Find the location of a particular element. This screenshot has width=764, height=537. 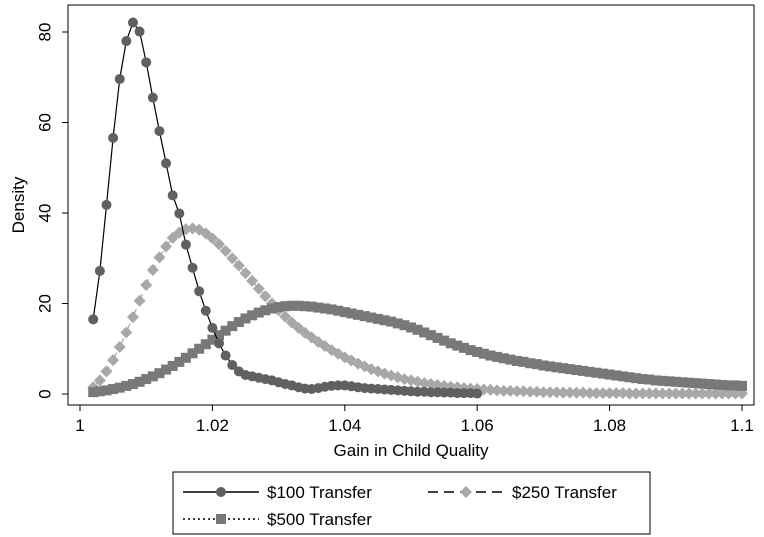

legend-item: $250 Transfer is located at coordinates (522, 492).